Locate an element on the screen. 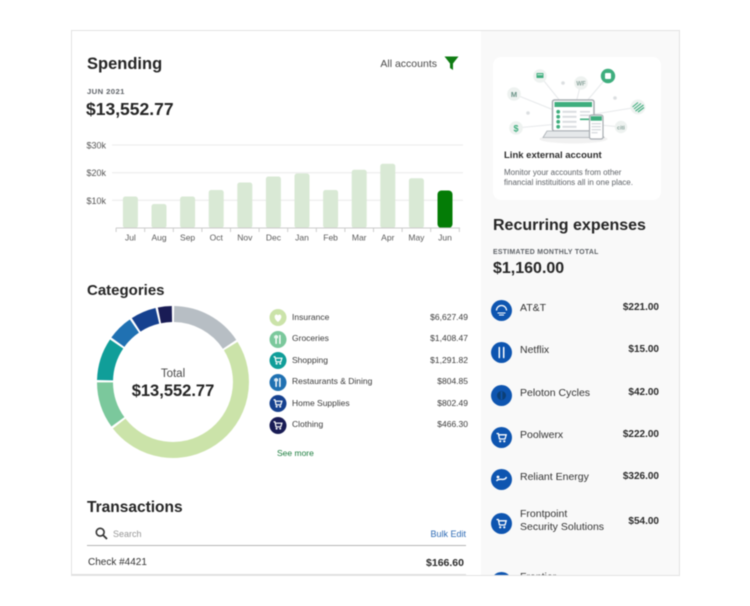  svg-text: $20k is located at coordinates (96, 173).